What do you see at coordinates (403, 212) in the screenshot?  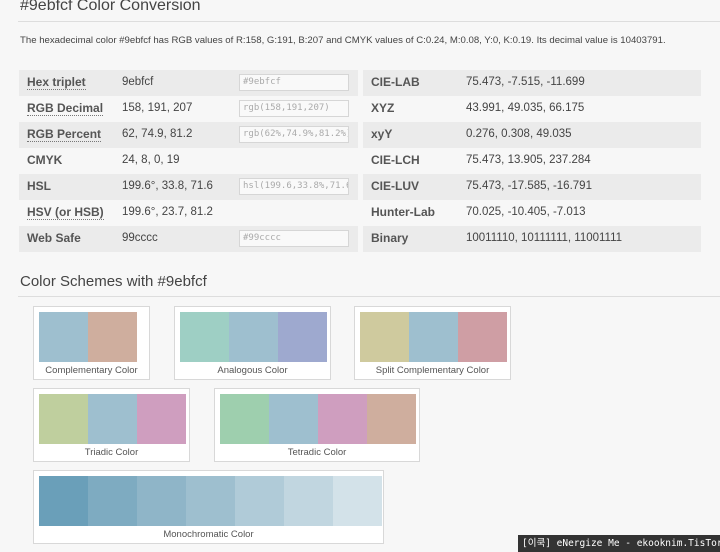 I see `row-label: Hunter-Lab` at bounding box center [403, 212].